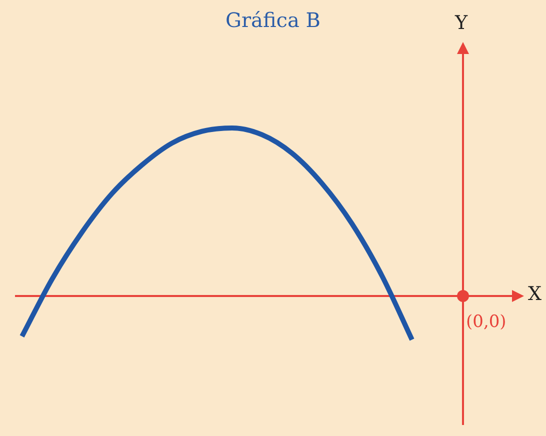 The width and height of the screenshot is (546, 436). I want to click on text: (0,0), so click(486, 322).